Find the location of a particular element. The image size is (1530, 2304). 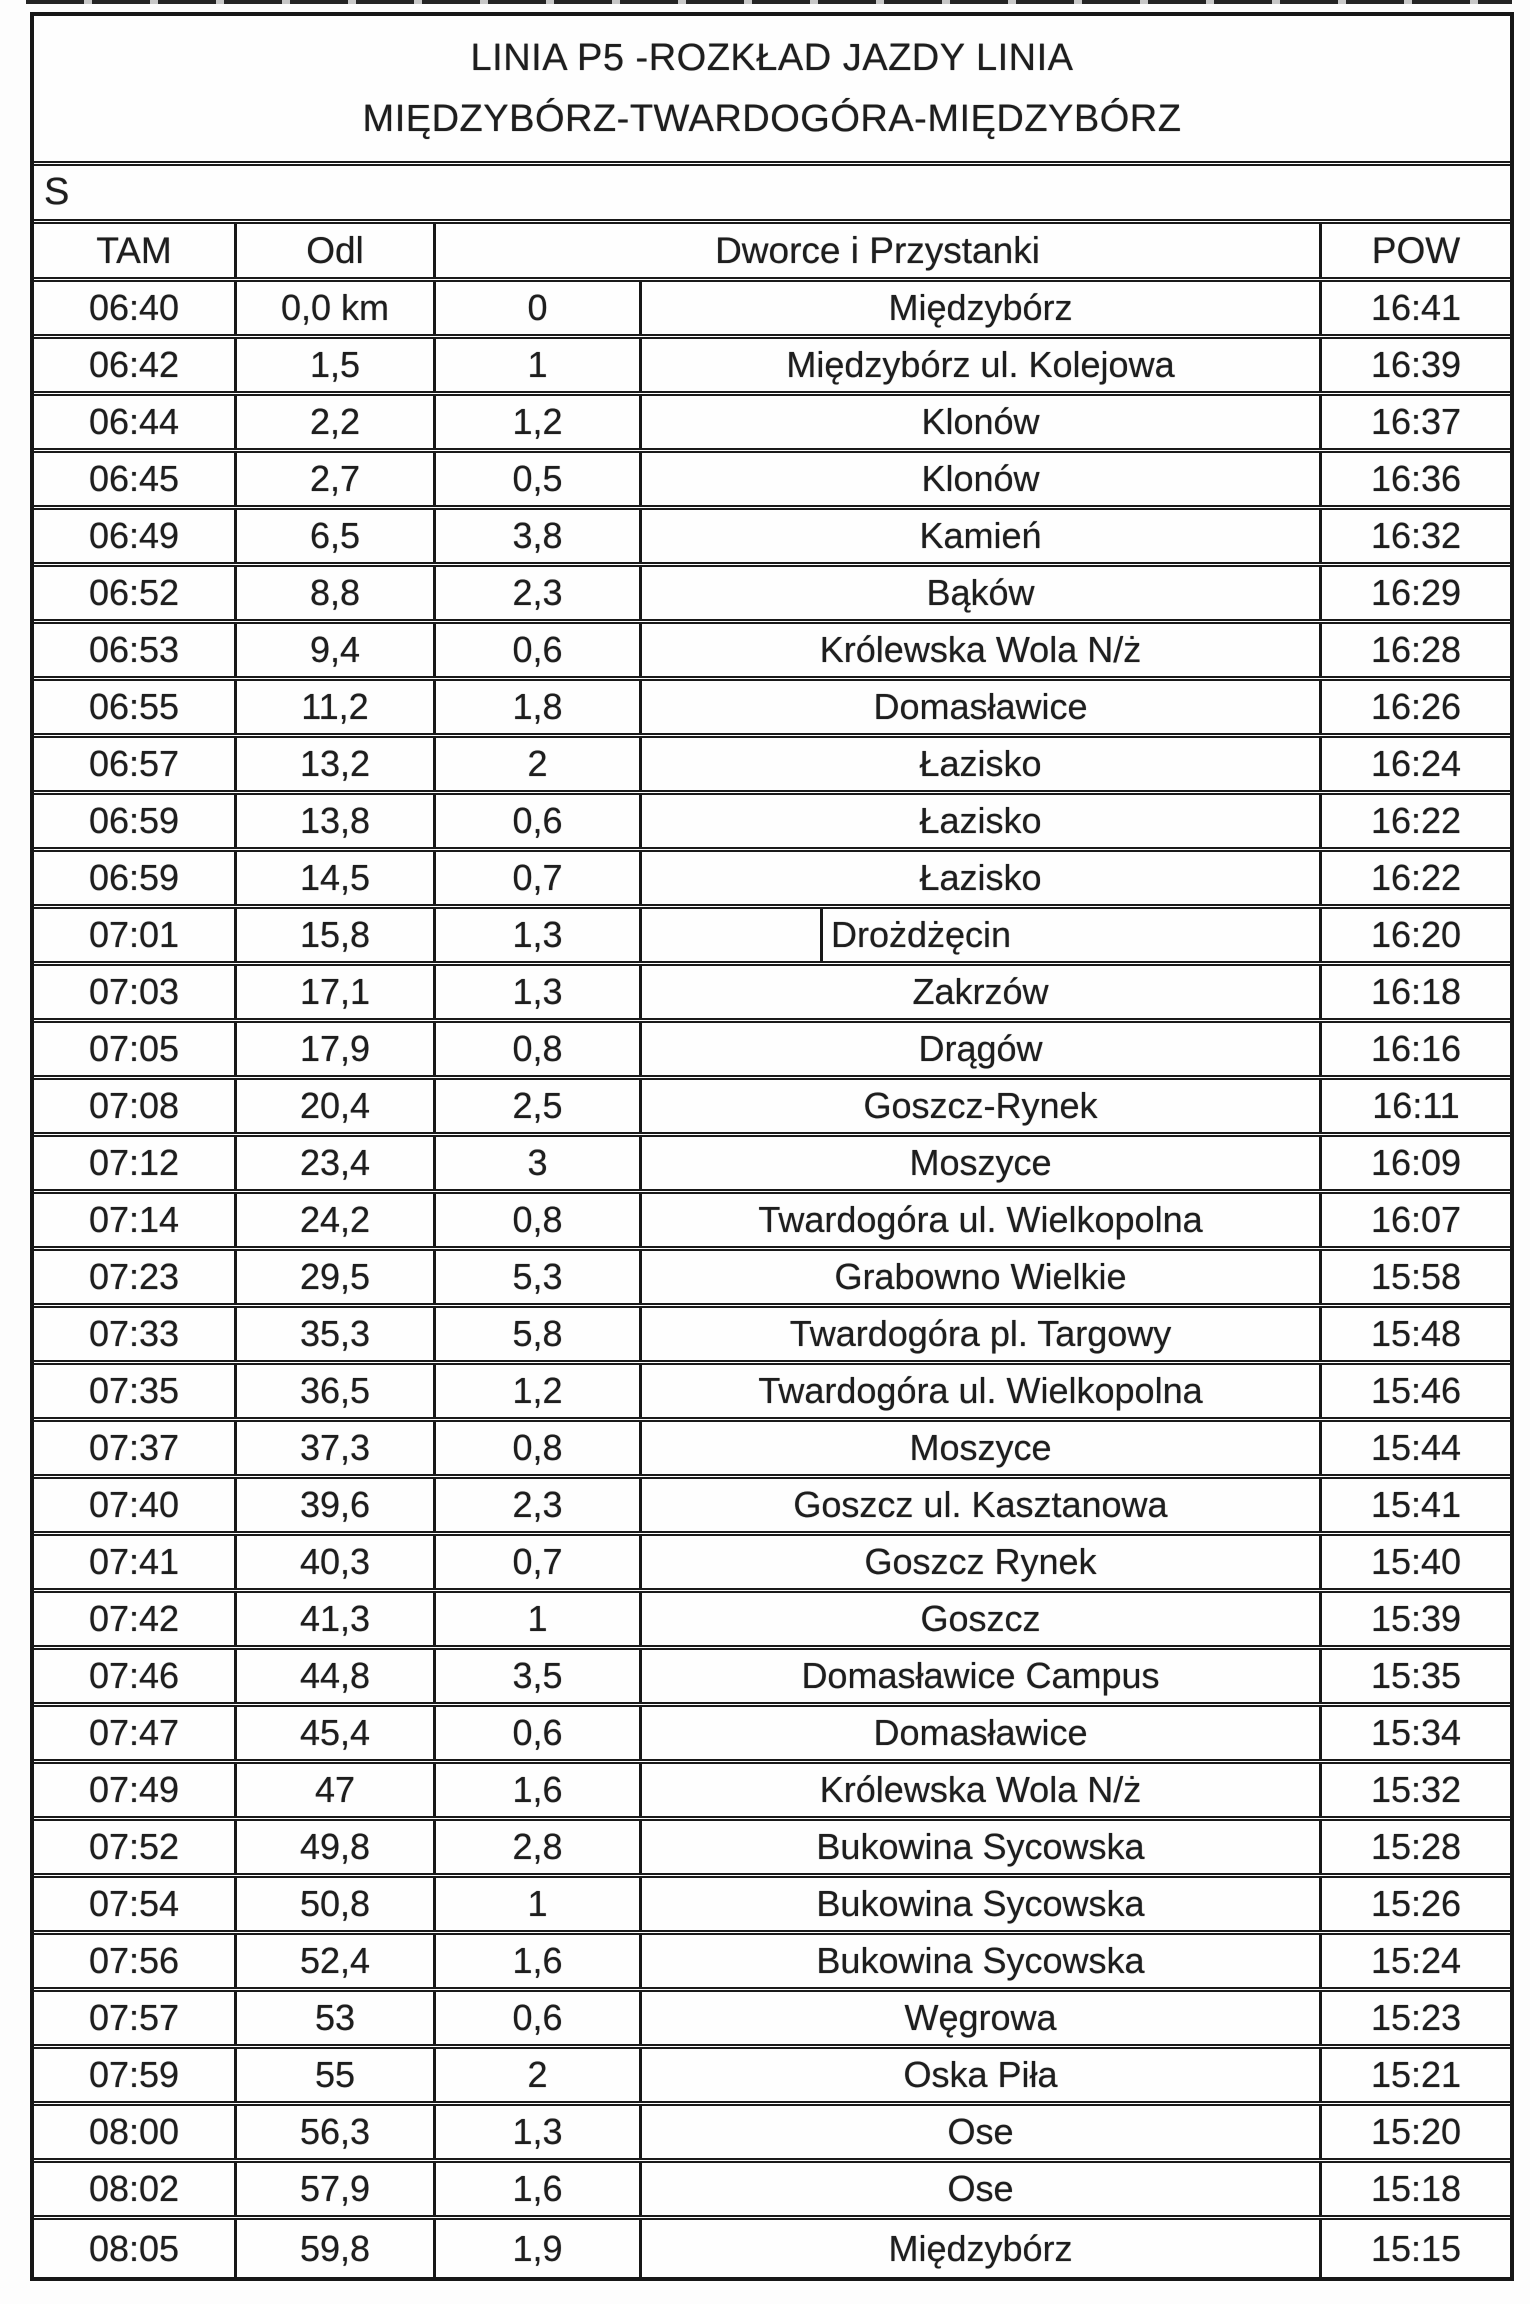

table-row: 07:52 49,8 2,8 Bukowina Sycowska 15:28 is located at coordinates (772, 1849).